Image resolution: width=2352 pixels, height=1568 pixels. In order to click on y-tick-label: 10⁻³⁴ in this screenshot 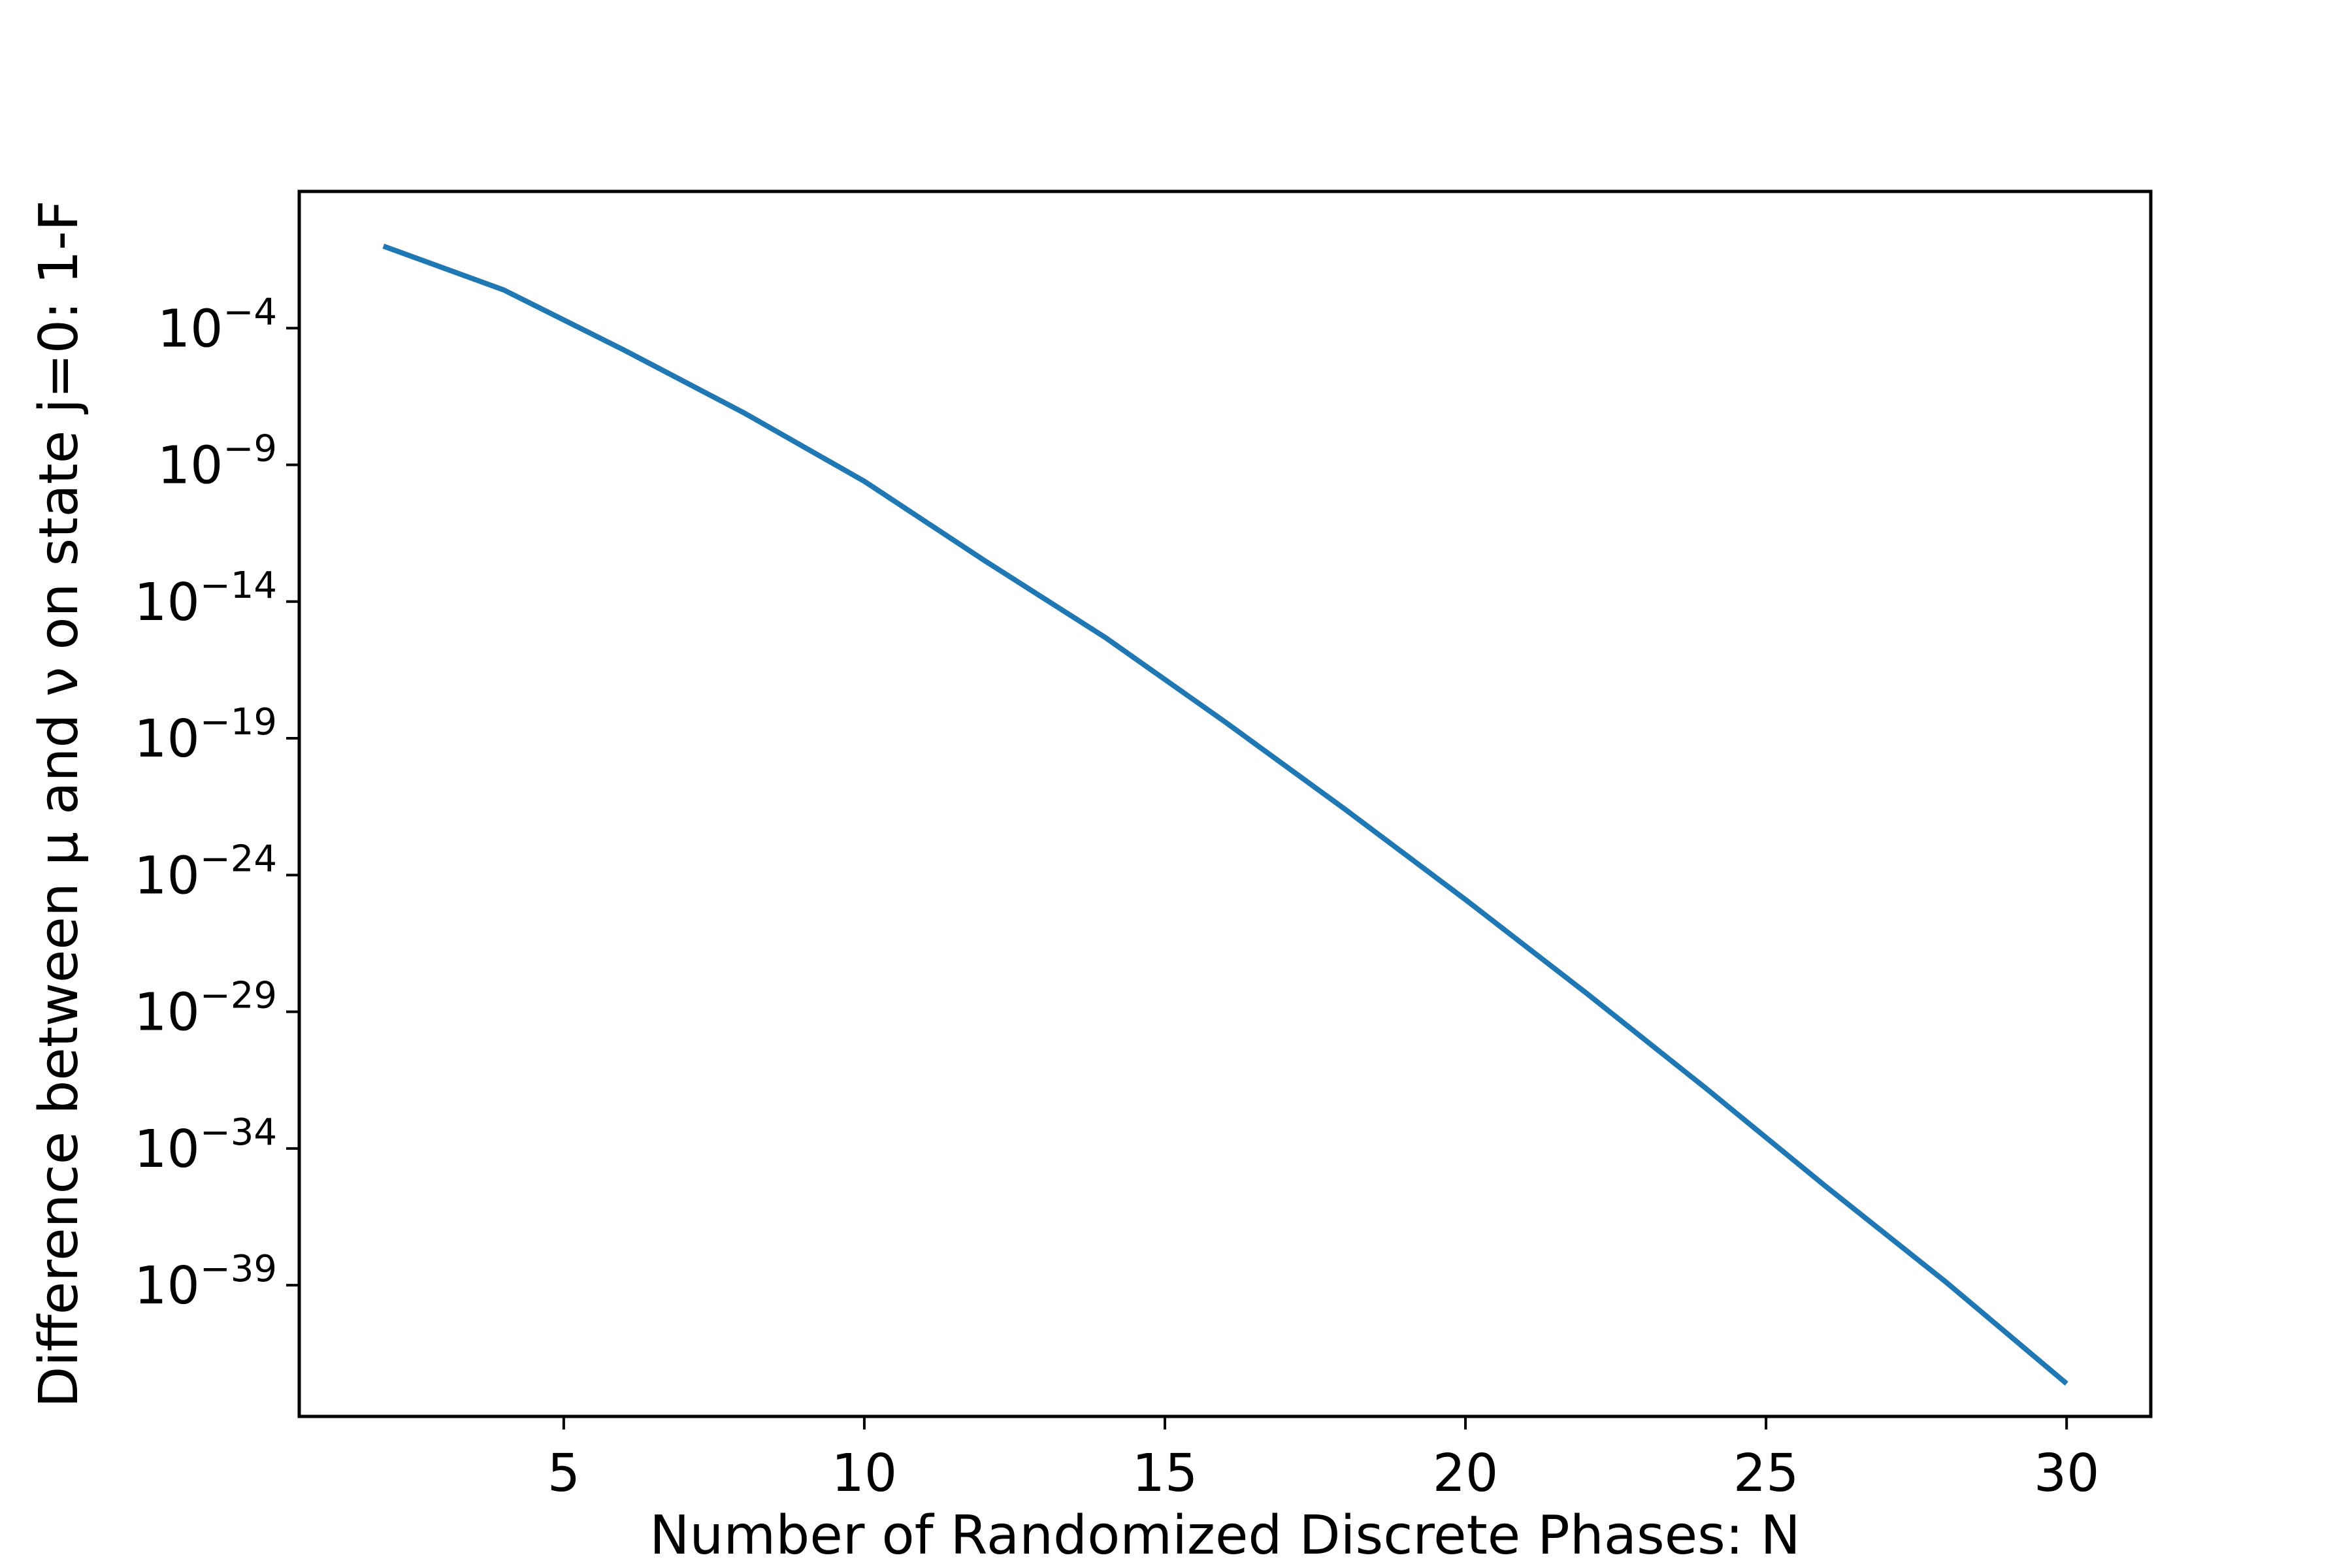, I will do `click(205, 1145)`.